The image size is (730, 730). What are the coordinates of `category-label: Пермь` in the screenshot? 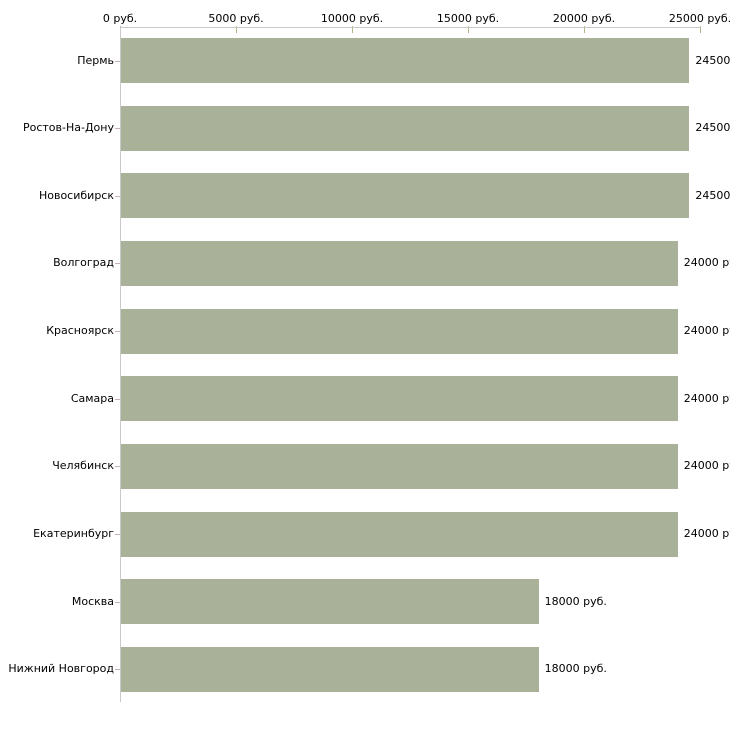 It's located at (95, 60).